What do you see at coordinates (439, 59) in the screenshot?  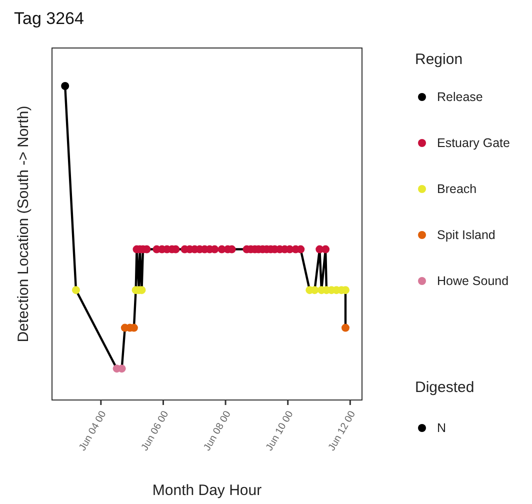 I see `legend-title: Region` at bounding box center [439, 59].